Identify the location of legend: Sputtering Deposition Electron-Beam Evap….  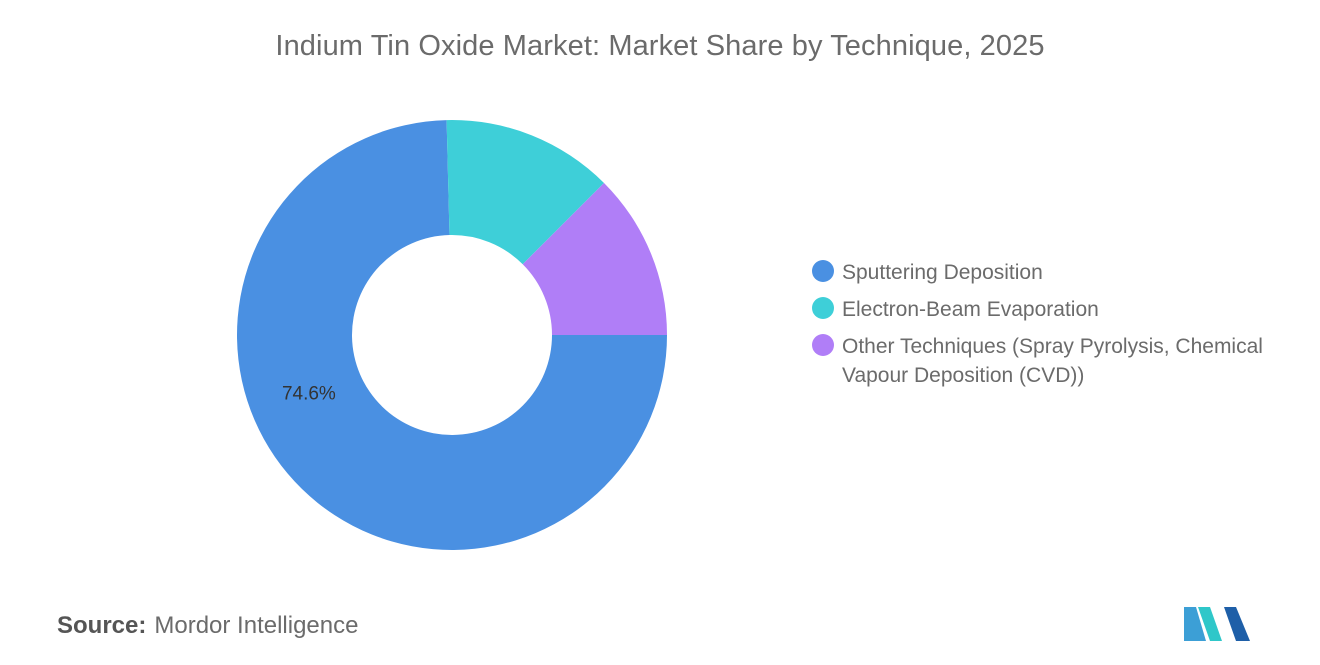
(1052, 328).